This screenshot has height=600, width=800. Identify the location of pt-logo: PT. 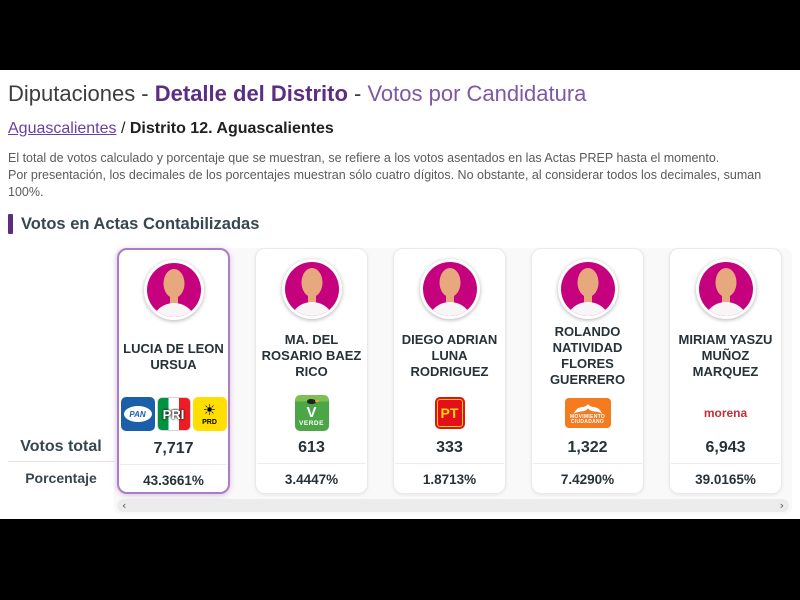
(449, 413).